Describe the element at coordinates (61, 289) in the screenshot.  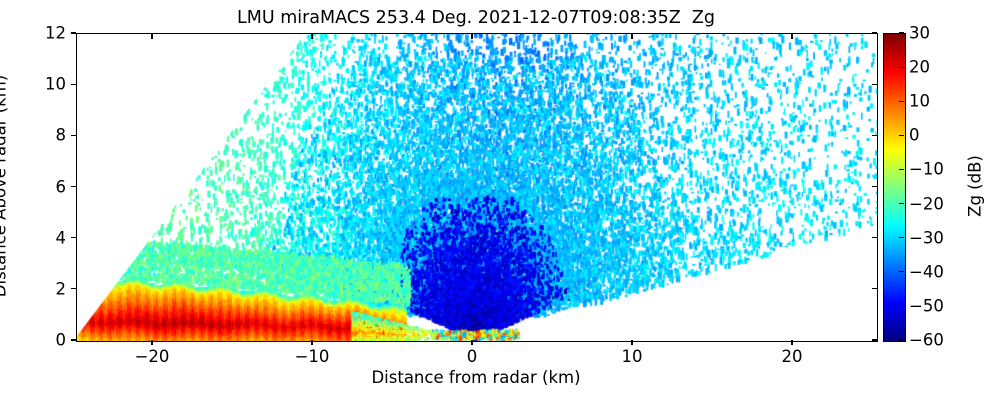
I see `y-tick-label: 2` at that location.